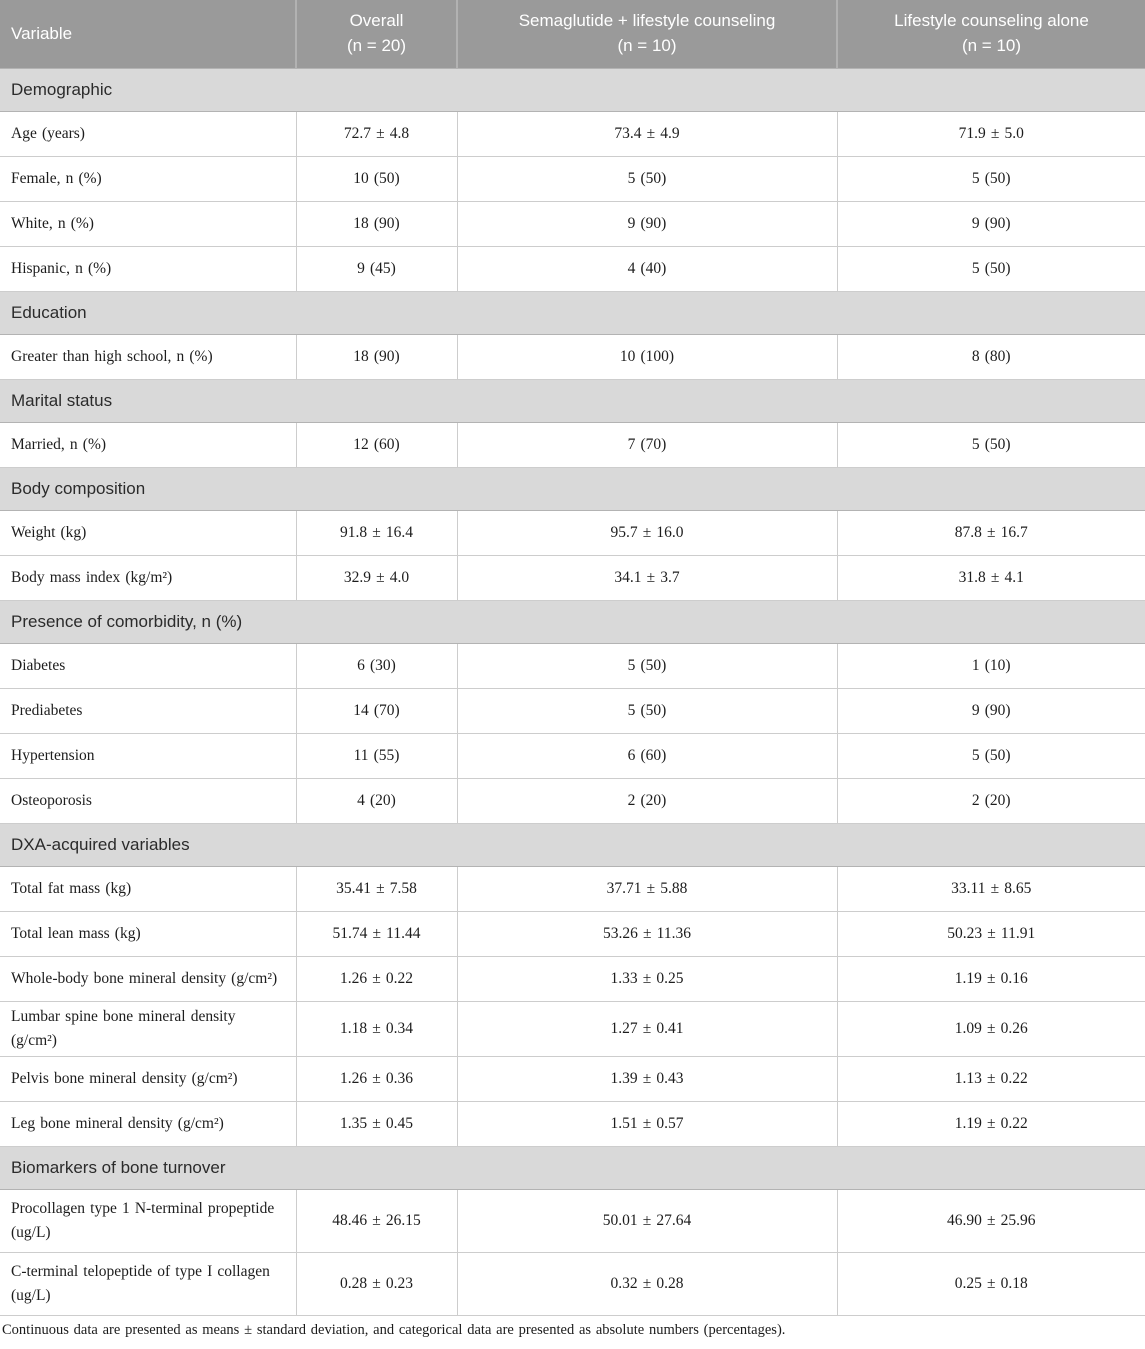  Describe the element at coordinates (148, 224) in the screenshot. I see `row-label: White, n (%)` at that location.